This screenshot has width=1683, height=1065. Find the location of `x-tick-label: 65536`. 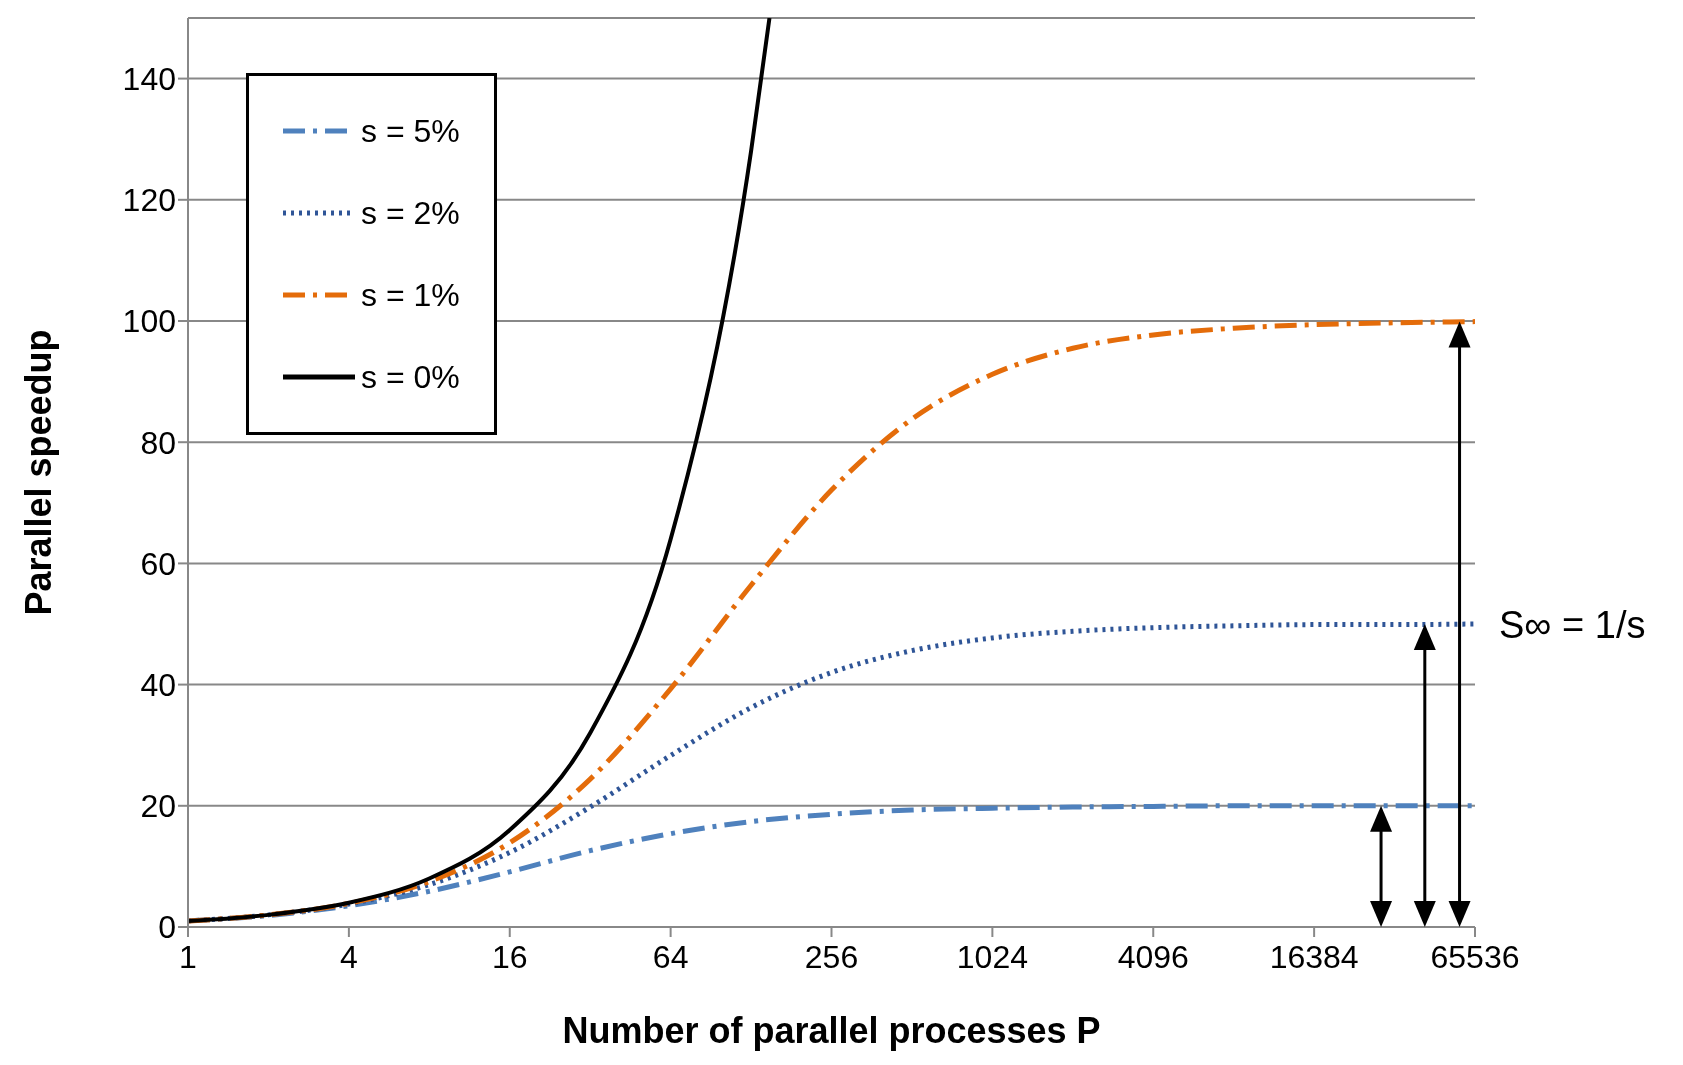

x-tick-label: 65536 is located at coordinates (1475, 956).